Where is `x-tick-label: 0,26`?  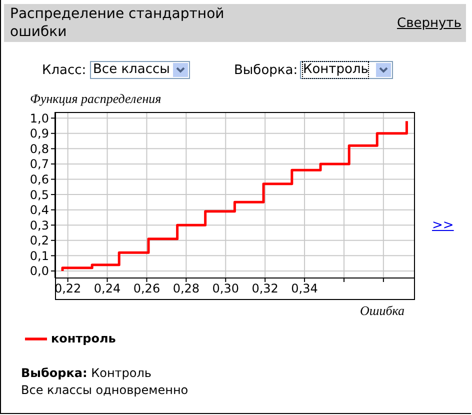
x-tick-label: 0,26 is located at coordinates (146, 289).